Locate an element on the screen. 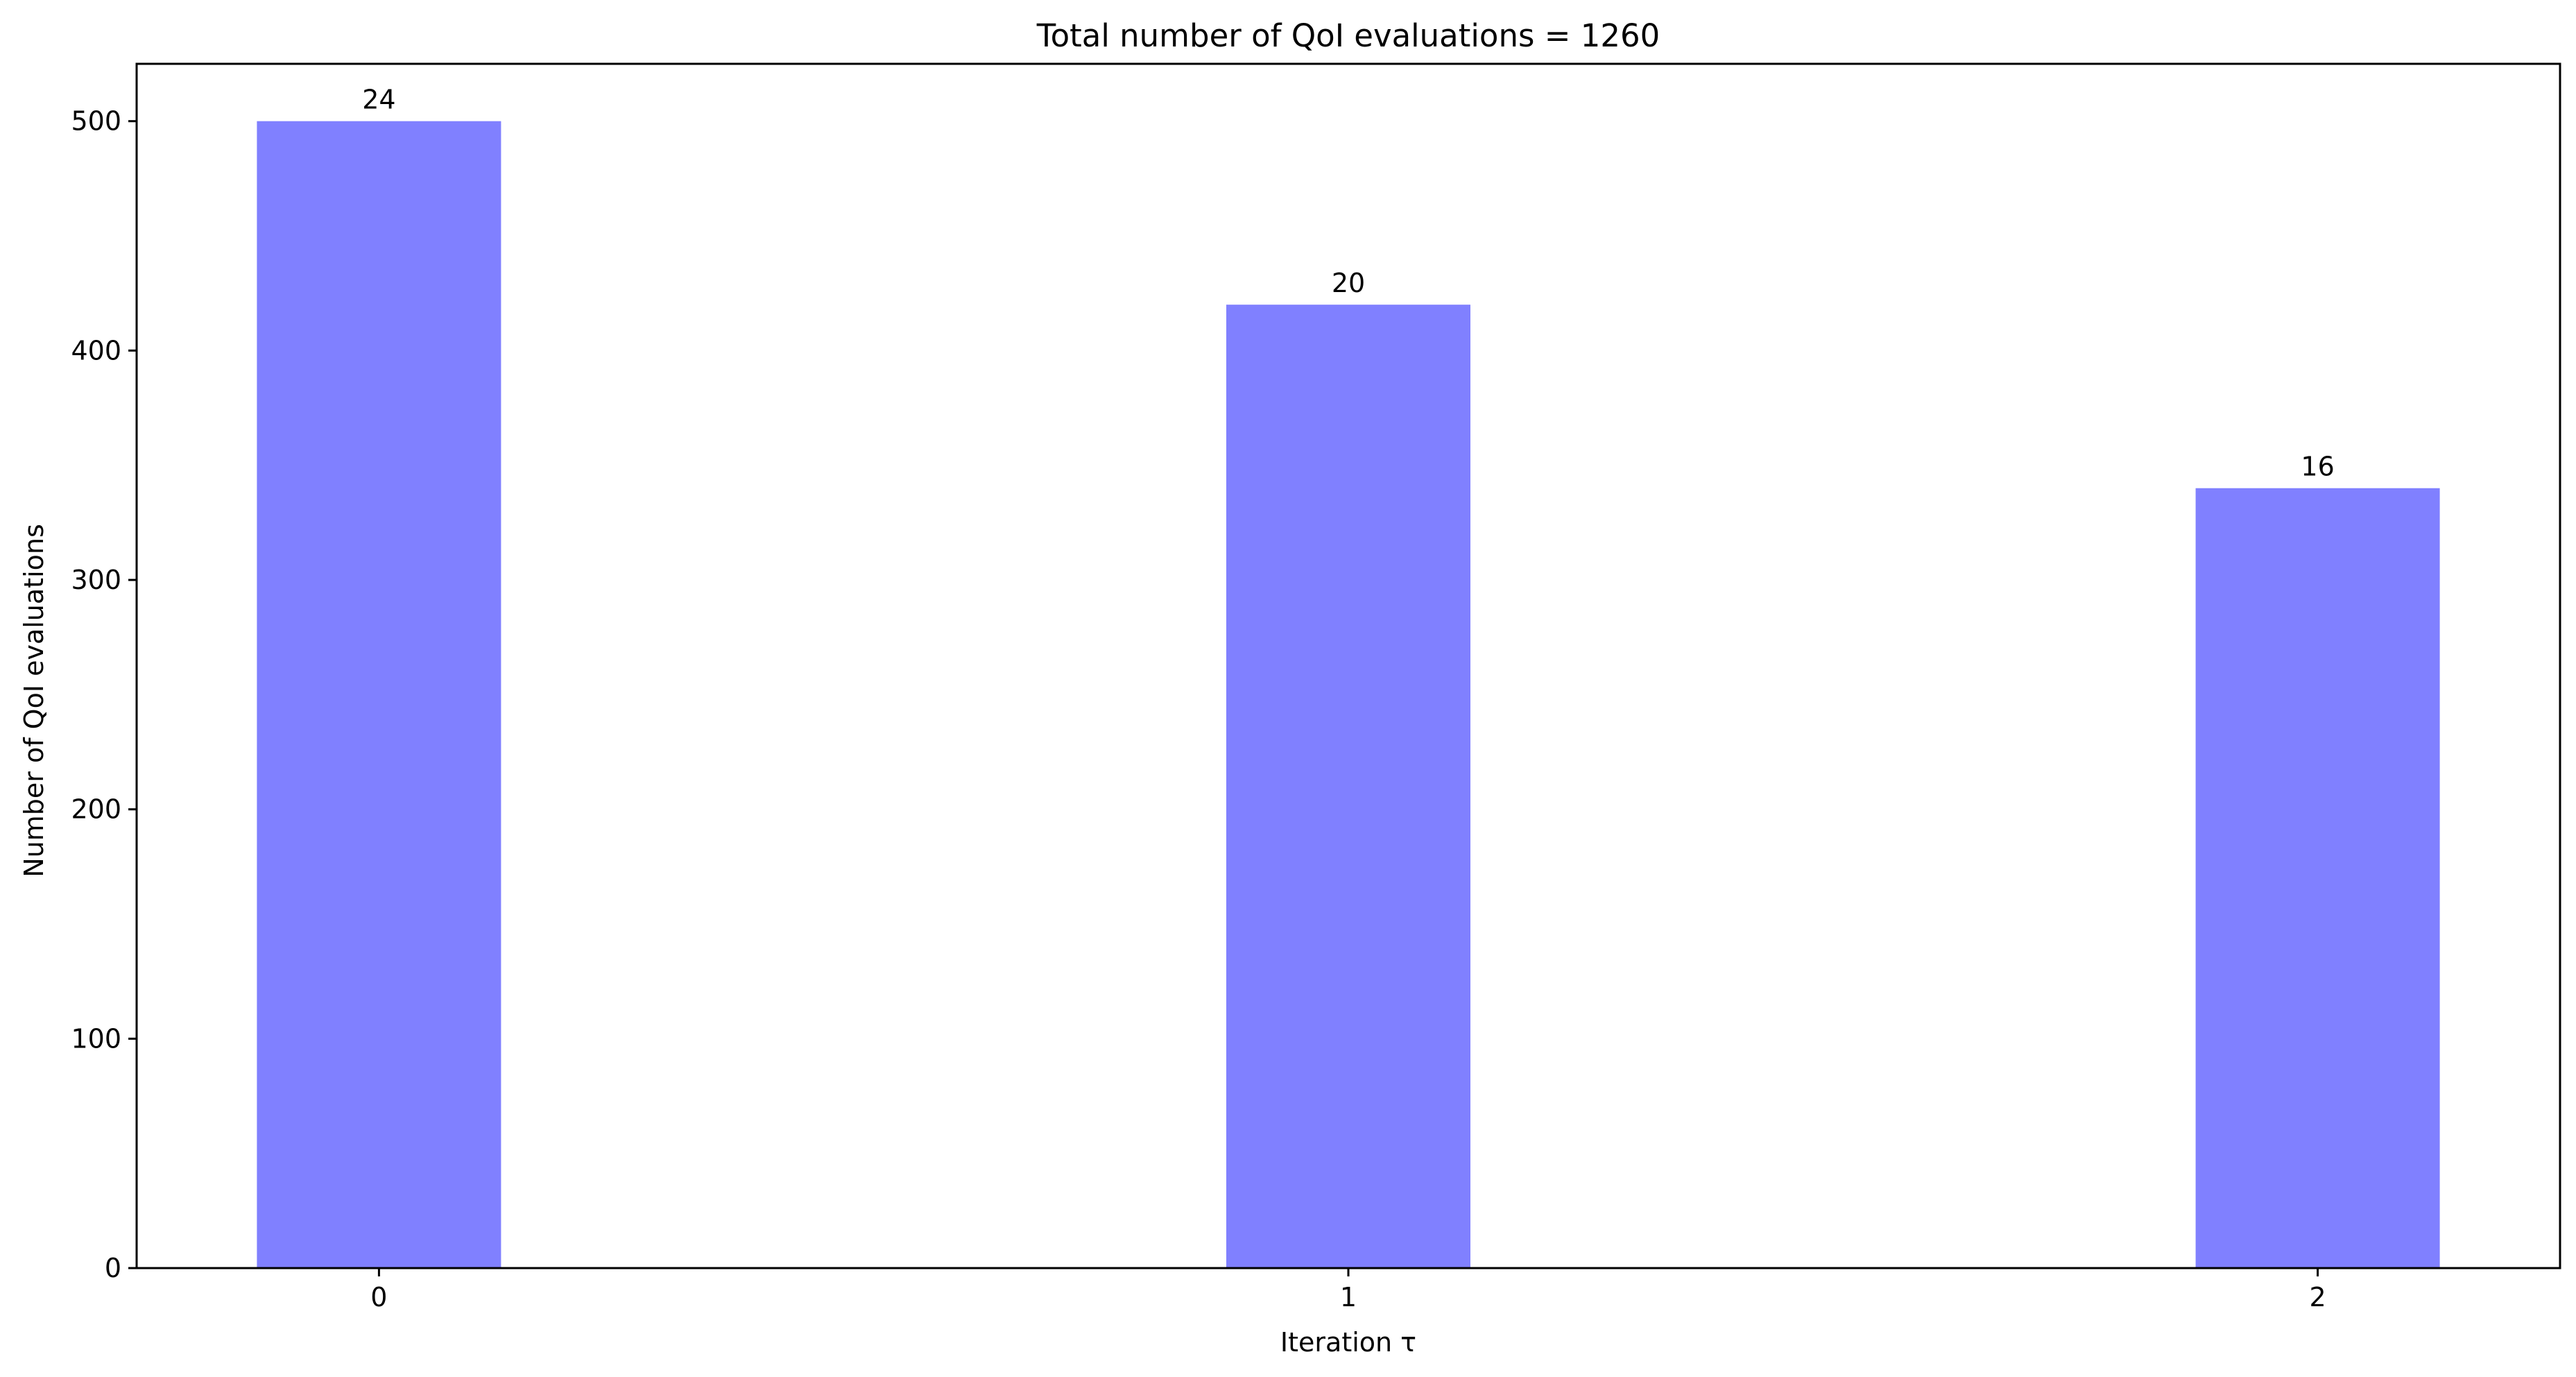 The height and width of the screenshot is (1377, 2576). x-axis-ticks: 0 1 2 is located at coordinates (1348, 1290).